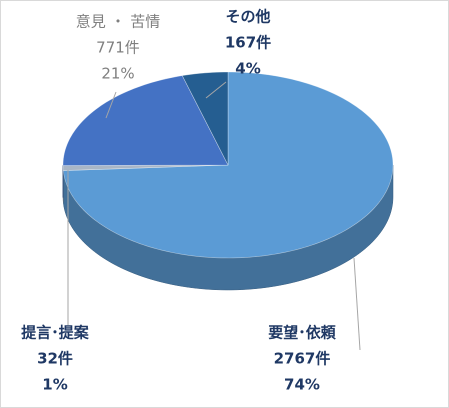  What do you see at coordinates (117, 74) in the screenshot?
I see `percent-label: 21%` at bounding box center [117, 74].